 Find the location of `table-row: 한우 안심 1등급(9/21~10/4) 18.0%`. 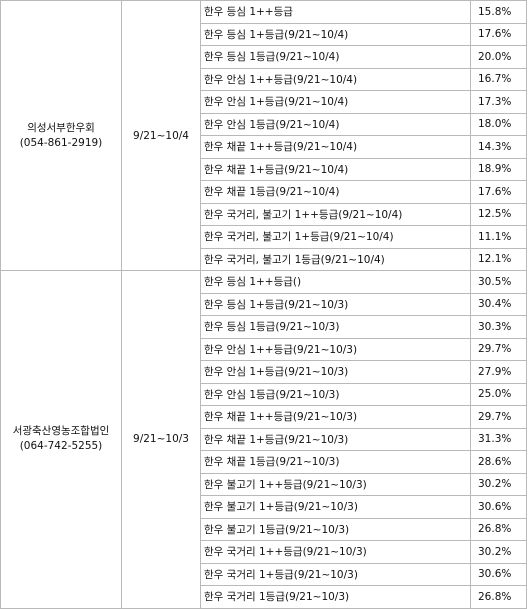

table-row: 한우 안심 1등급(9/21~10/4) 18.0% is located at coordinates (264, 124).